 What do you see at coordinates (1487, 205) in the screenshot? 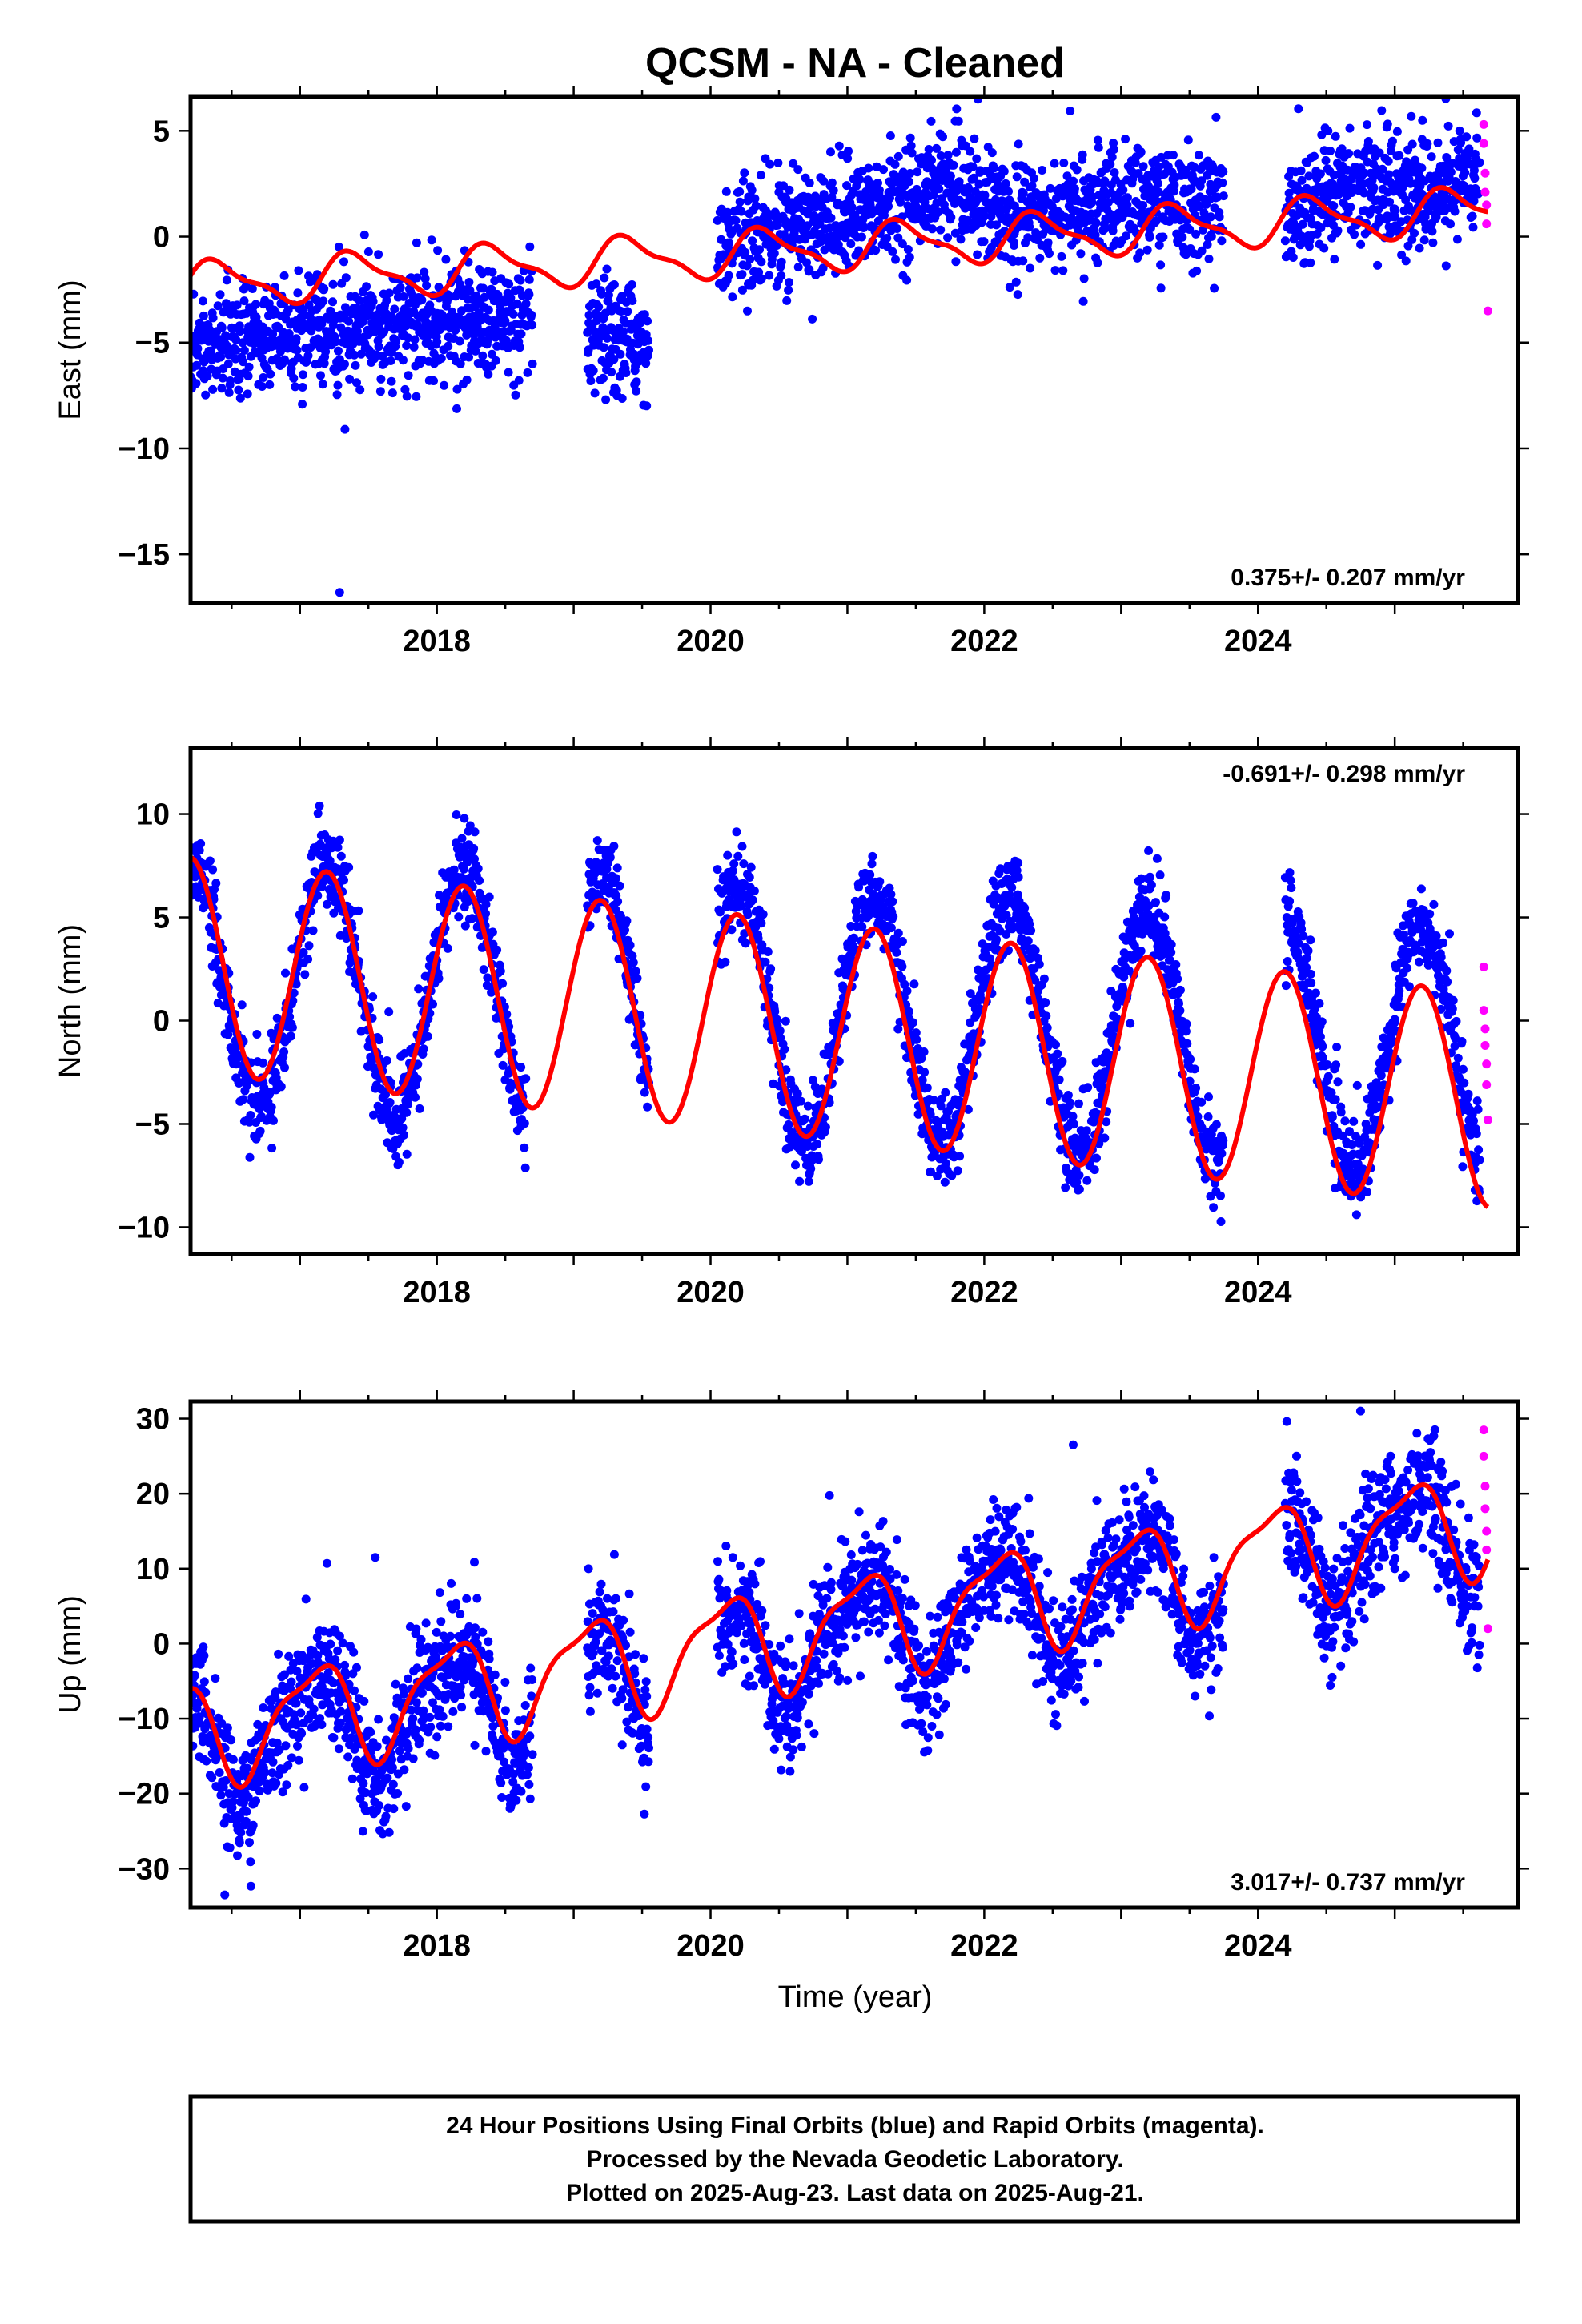
I see `rapid-orbit-point` at bounding box center [1487, 205].